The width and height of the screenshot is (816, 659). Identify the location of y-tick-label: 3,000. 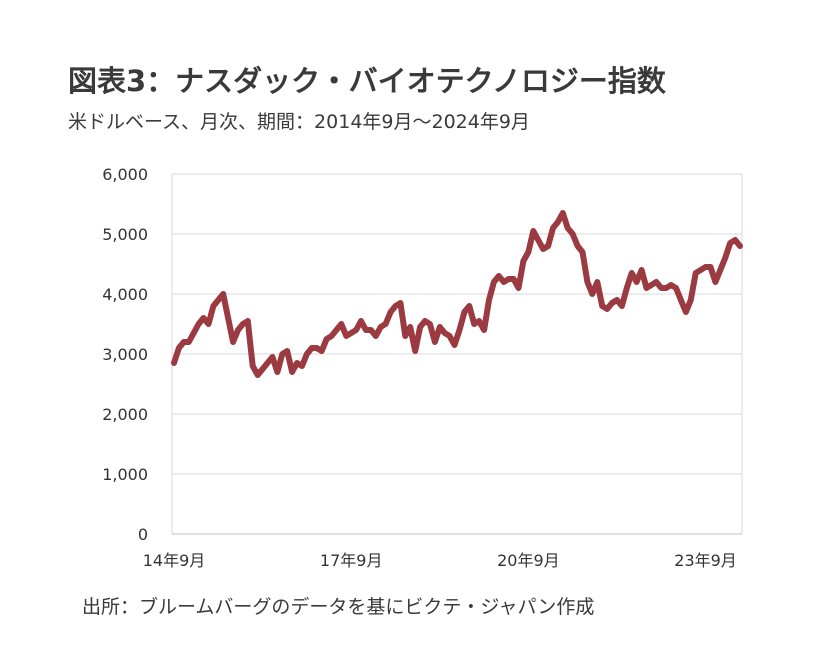
(125, 354).